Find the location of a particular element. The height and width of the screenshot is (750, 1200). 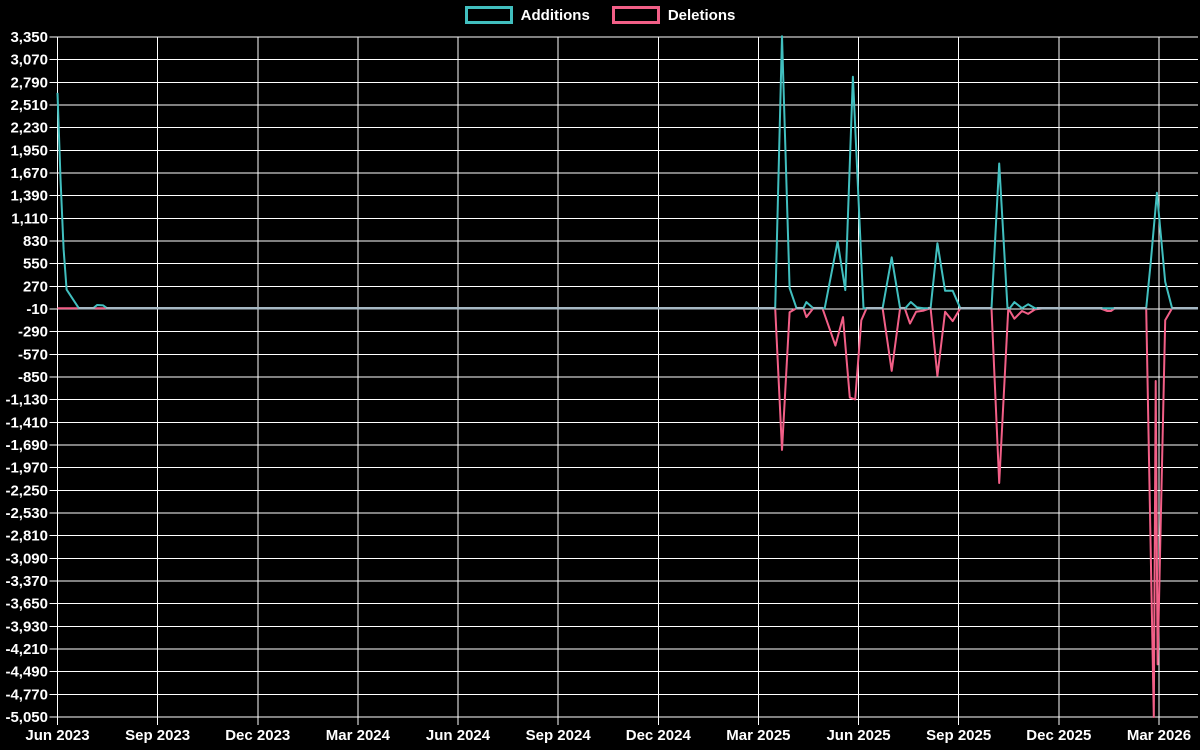

y-axis-tick-label: -3,370 is located at coordinates (26, 581).